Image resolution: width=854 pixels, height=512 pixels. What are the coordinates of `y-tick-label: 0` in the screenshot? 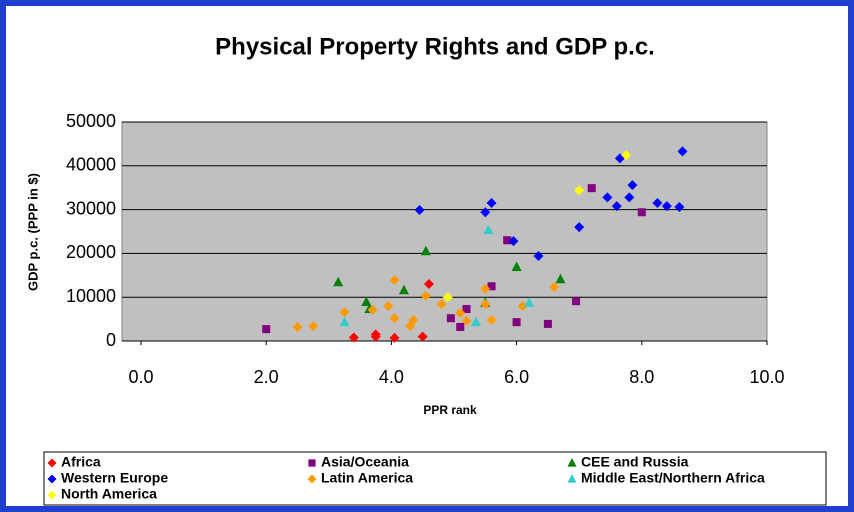 It's located at (111, 340).